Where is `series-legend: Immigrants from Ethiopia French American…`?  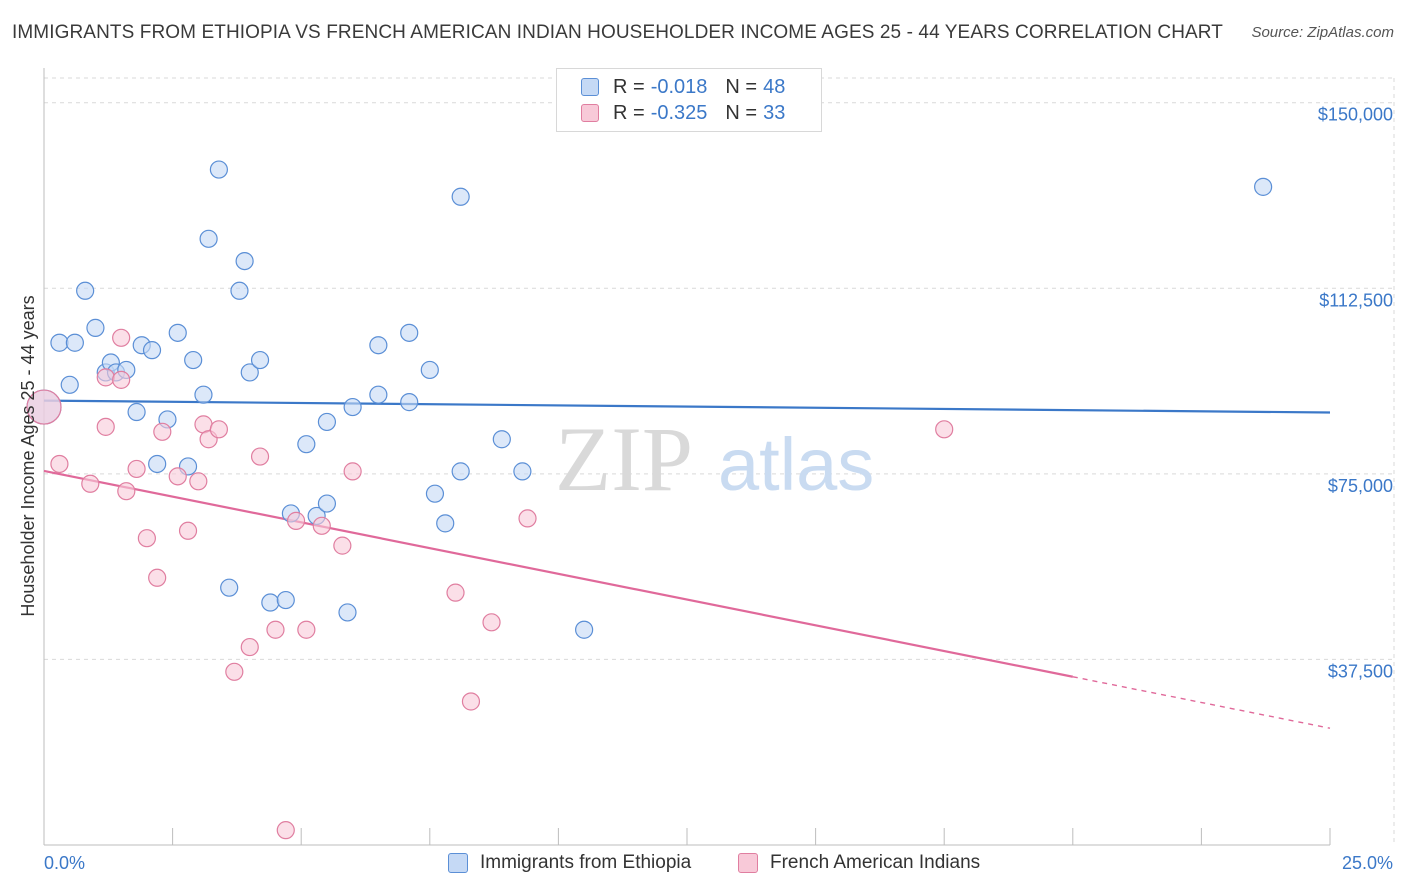
series-legend: Immigrants from Ethiopia French American… is located at coordinates (703, 865).